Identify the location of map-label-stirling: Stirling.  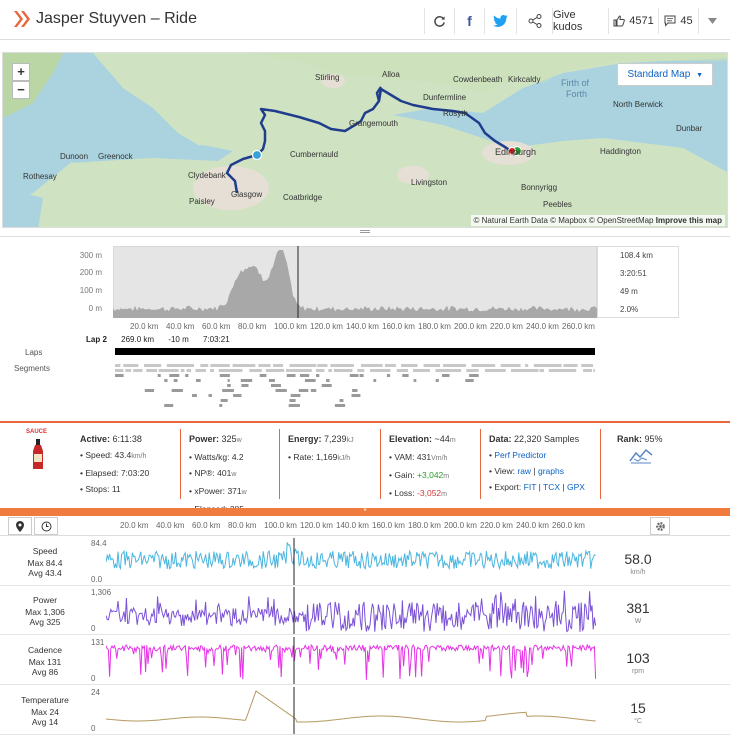
(327, 77).